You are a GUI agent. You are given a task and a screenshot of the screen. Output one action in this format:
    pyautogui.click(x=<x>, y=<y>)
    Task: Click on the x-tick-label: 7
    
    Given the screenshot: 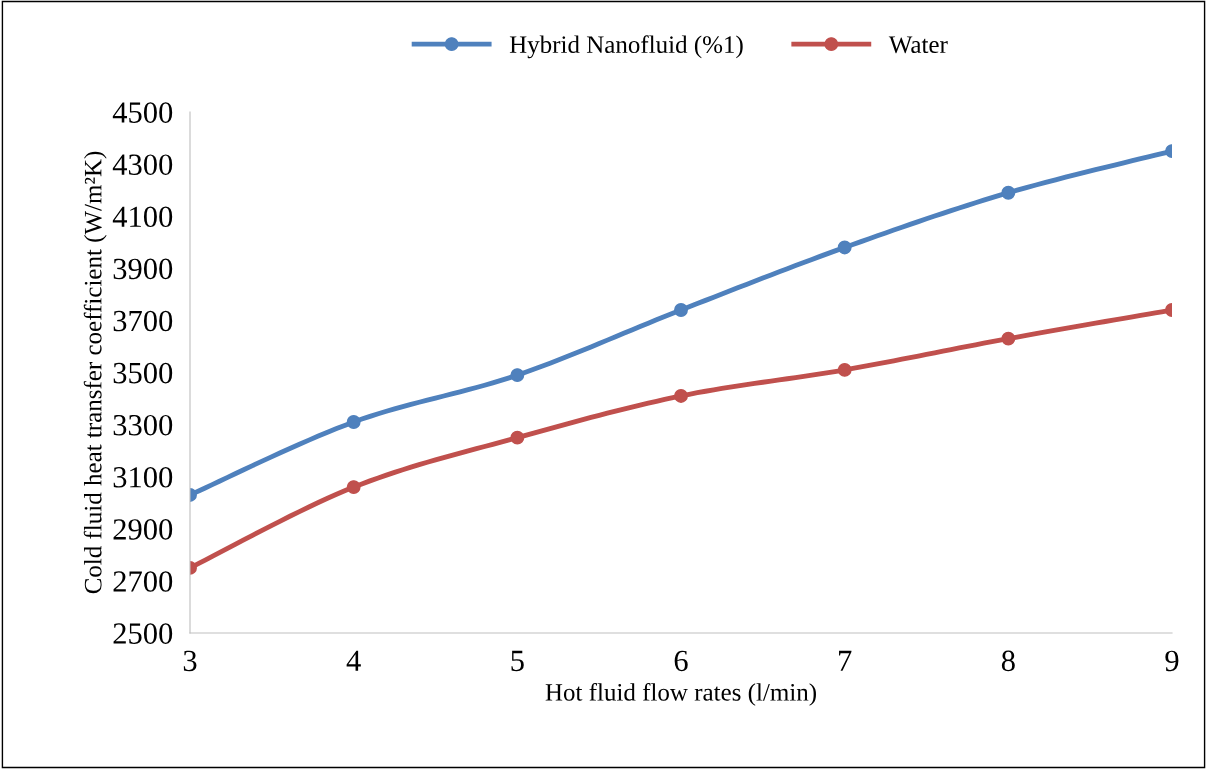 What is the action you would take?
    pyautogui.click(x=845, y=660)
    